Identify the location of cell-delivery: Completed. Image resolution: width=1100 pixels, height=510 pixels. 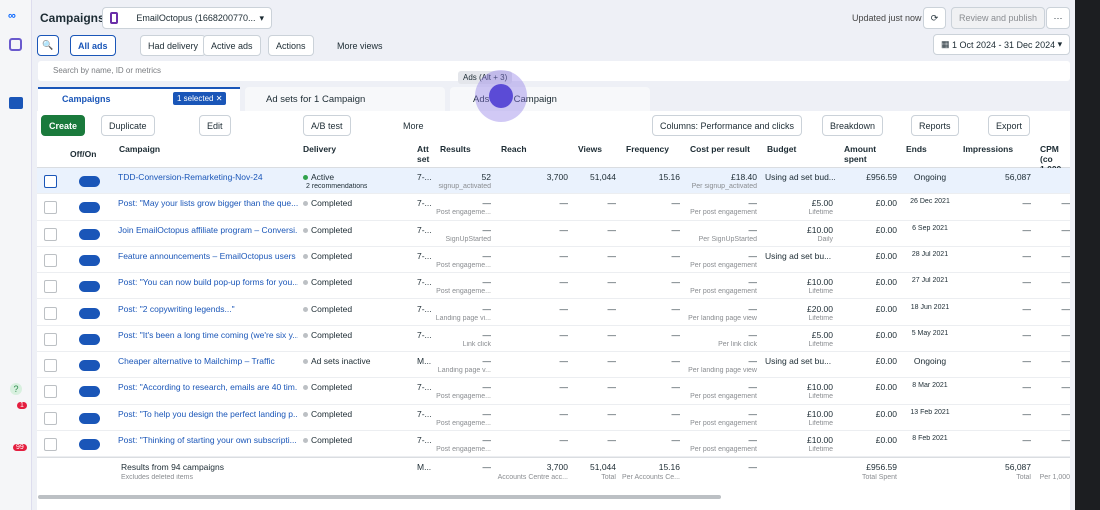
(332, 308).